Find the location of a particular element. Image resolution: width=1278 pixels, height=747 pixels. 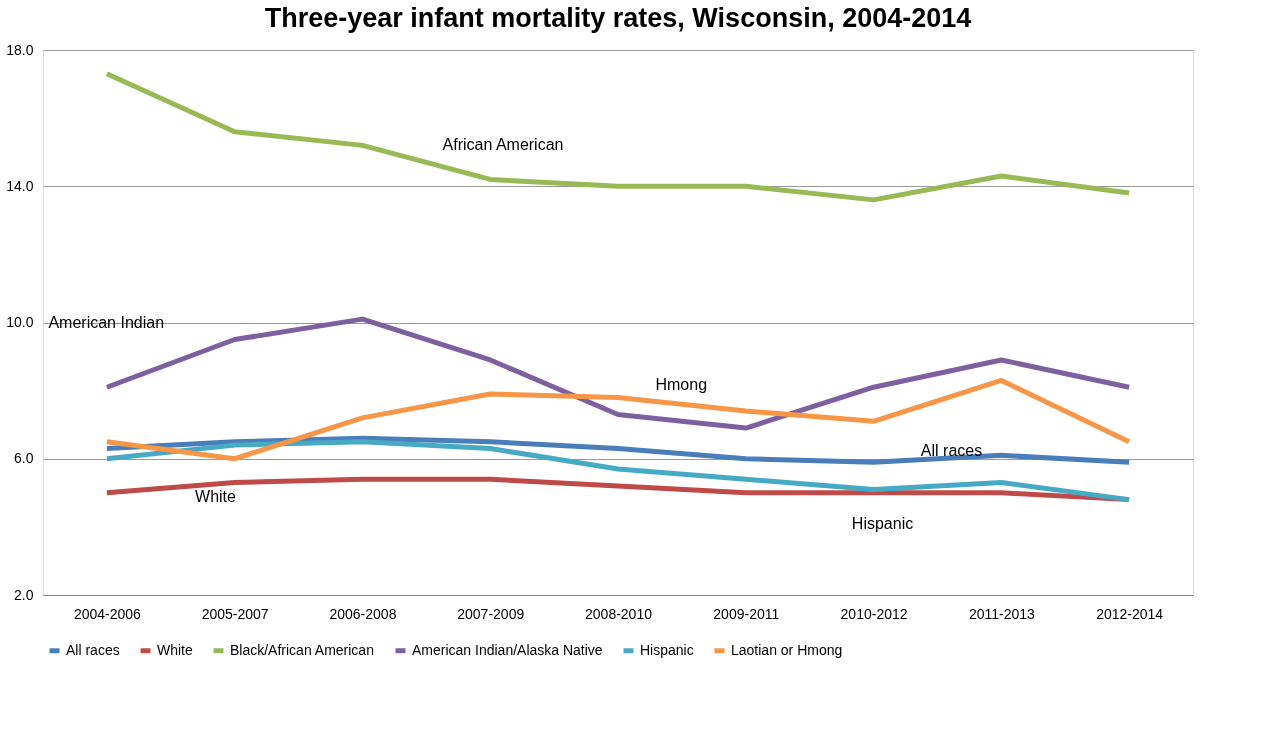

y-tick-label: 2.0 is located at coordinates (24, 594).